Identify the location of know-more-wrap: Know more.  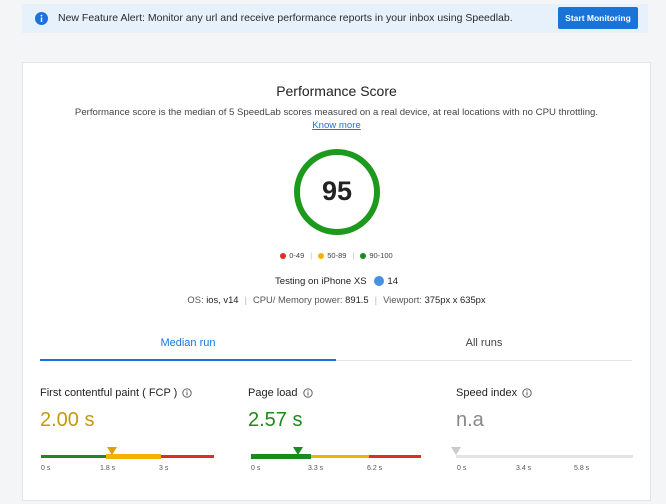
(336, 125).